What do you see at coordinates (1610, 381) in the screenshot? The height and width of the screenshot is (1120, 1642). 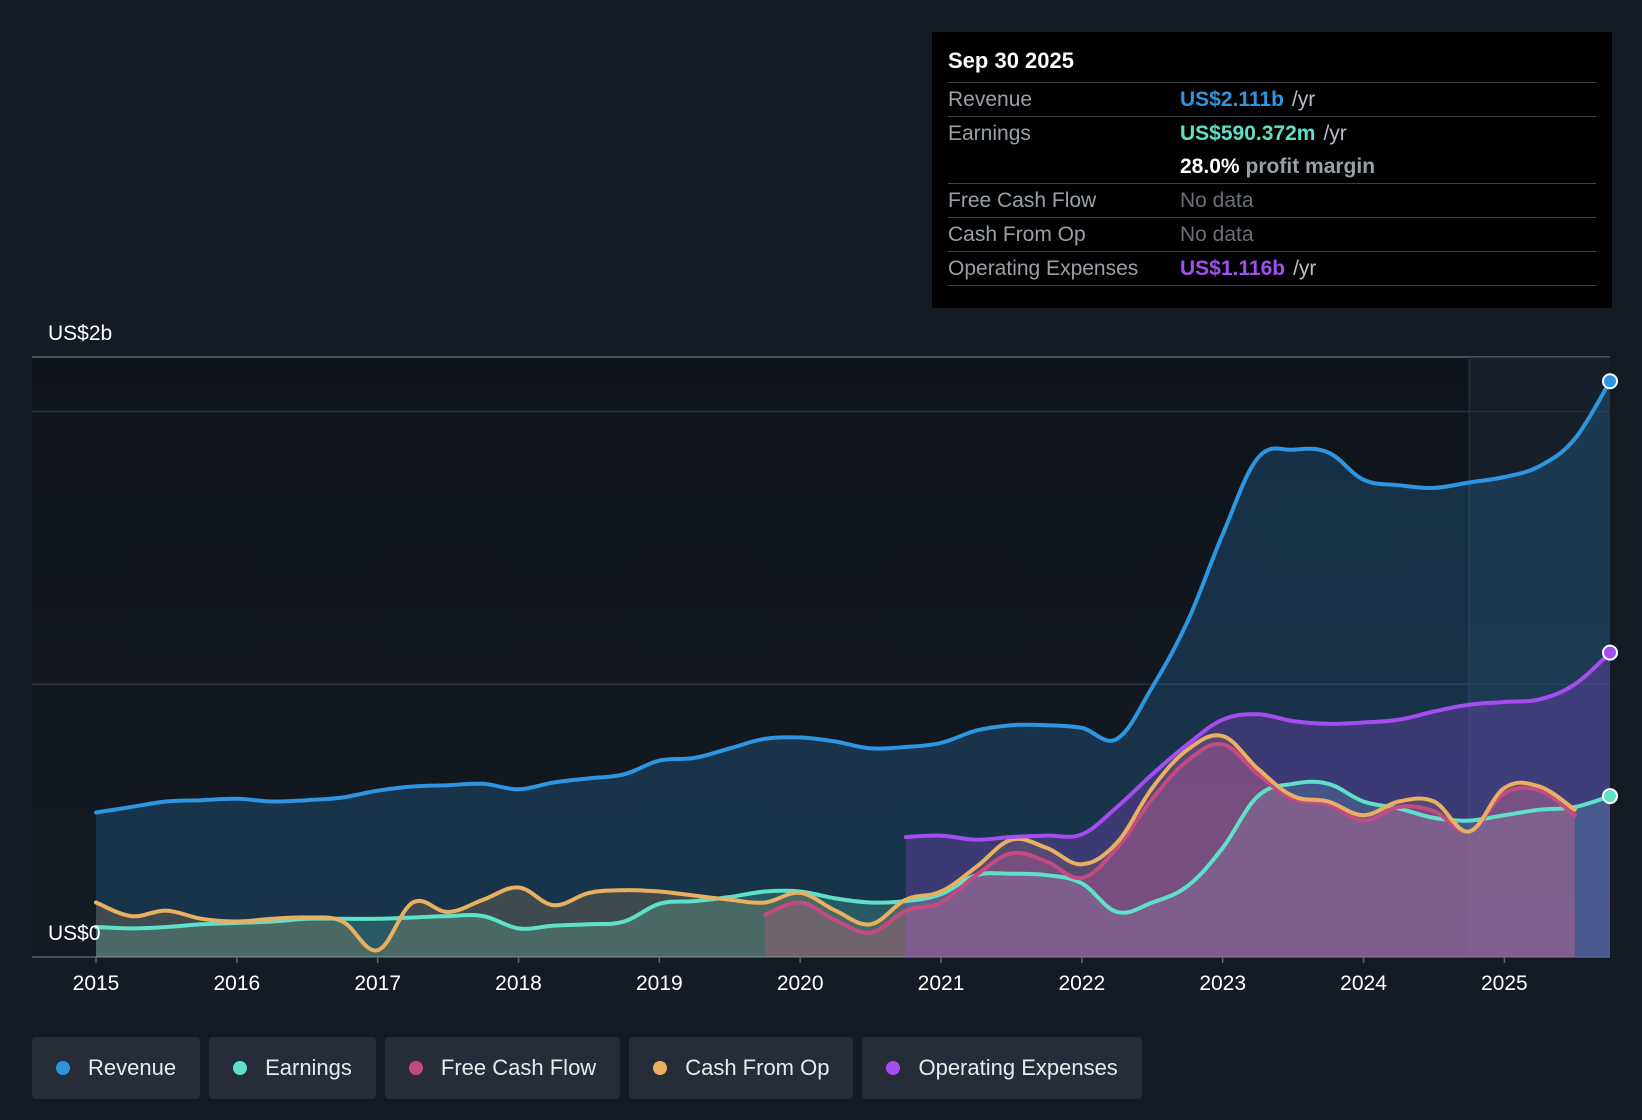 I see `end-marker-revenue` at bounding box center [1610, 381].